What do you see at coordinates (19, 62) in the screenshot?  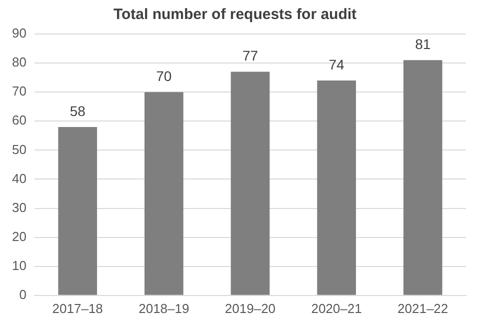 I see `y-tick-label: 80` at bounding box center [19, 62].